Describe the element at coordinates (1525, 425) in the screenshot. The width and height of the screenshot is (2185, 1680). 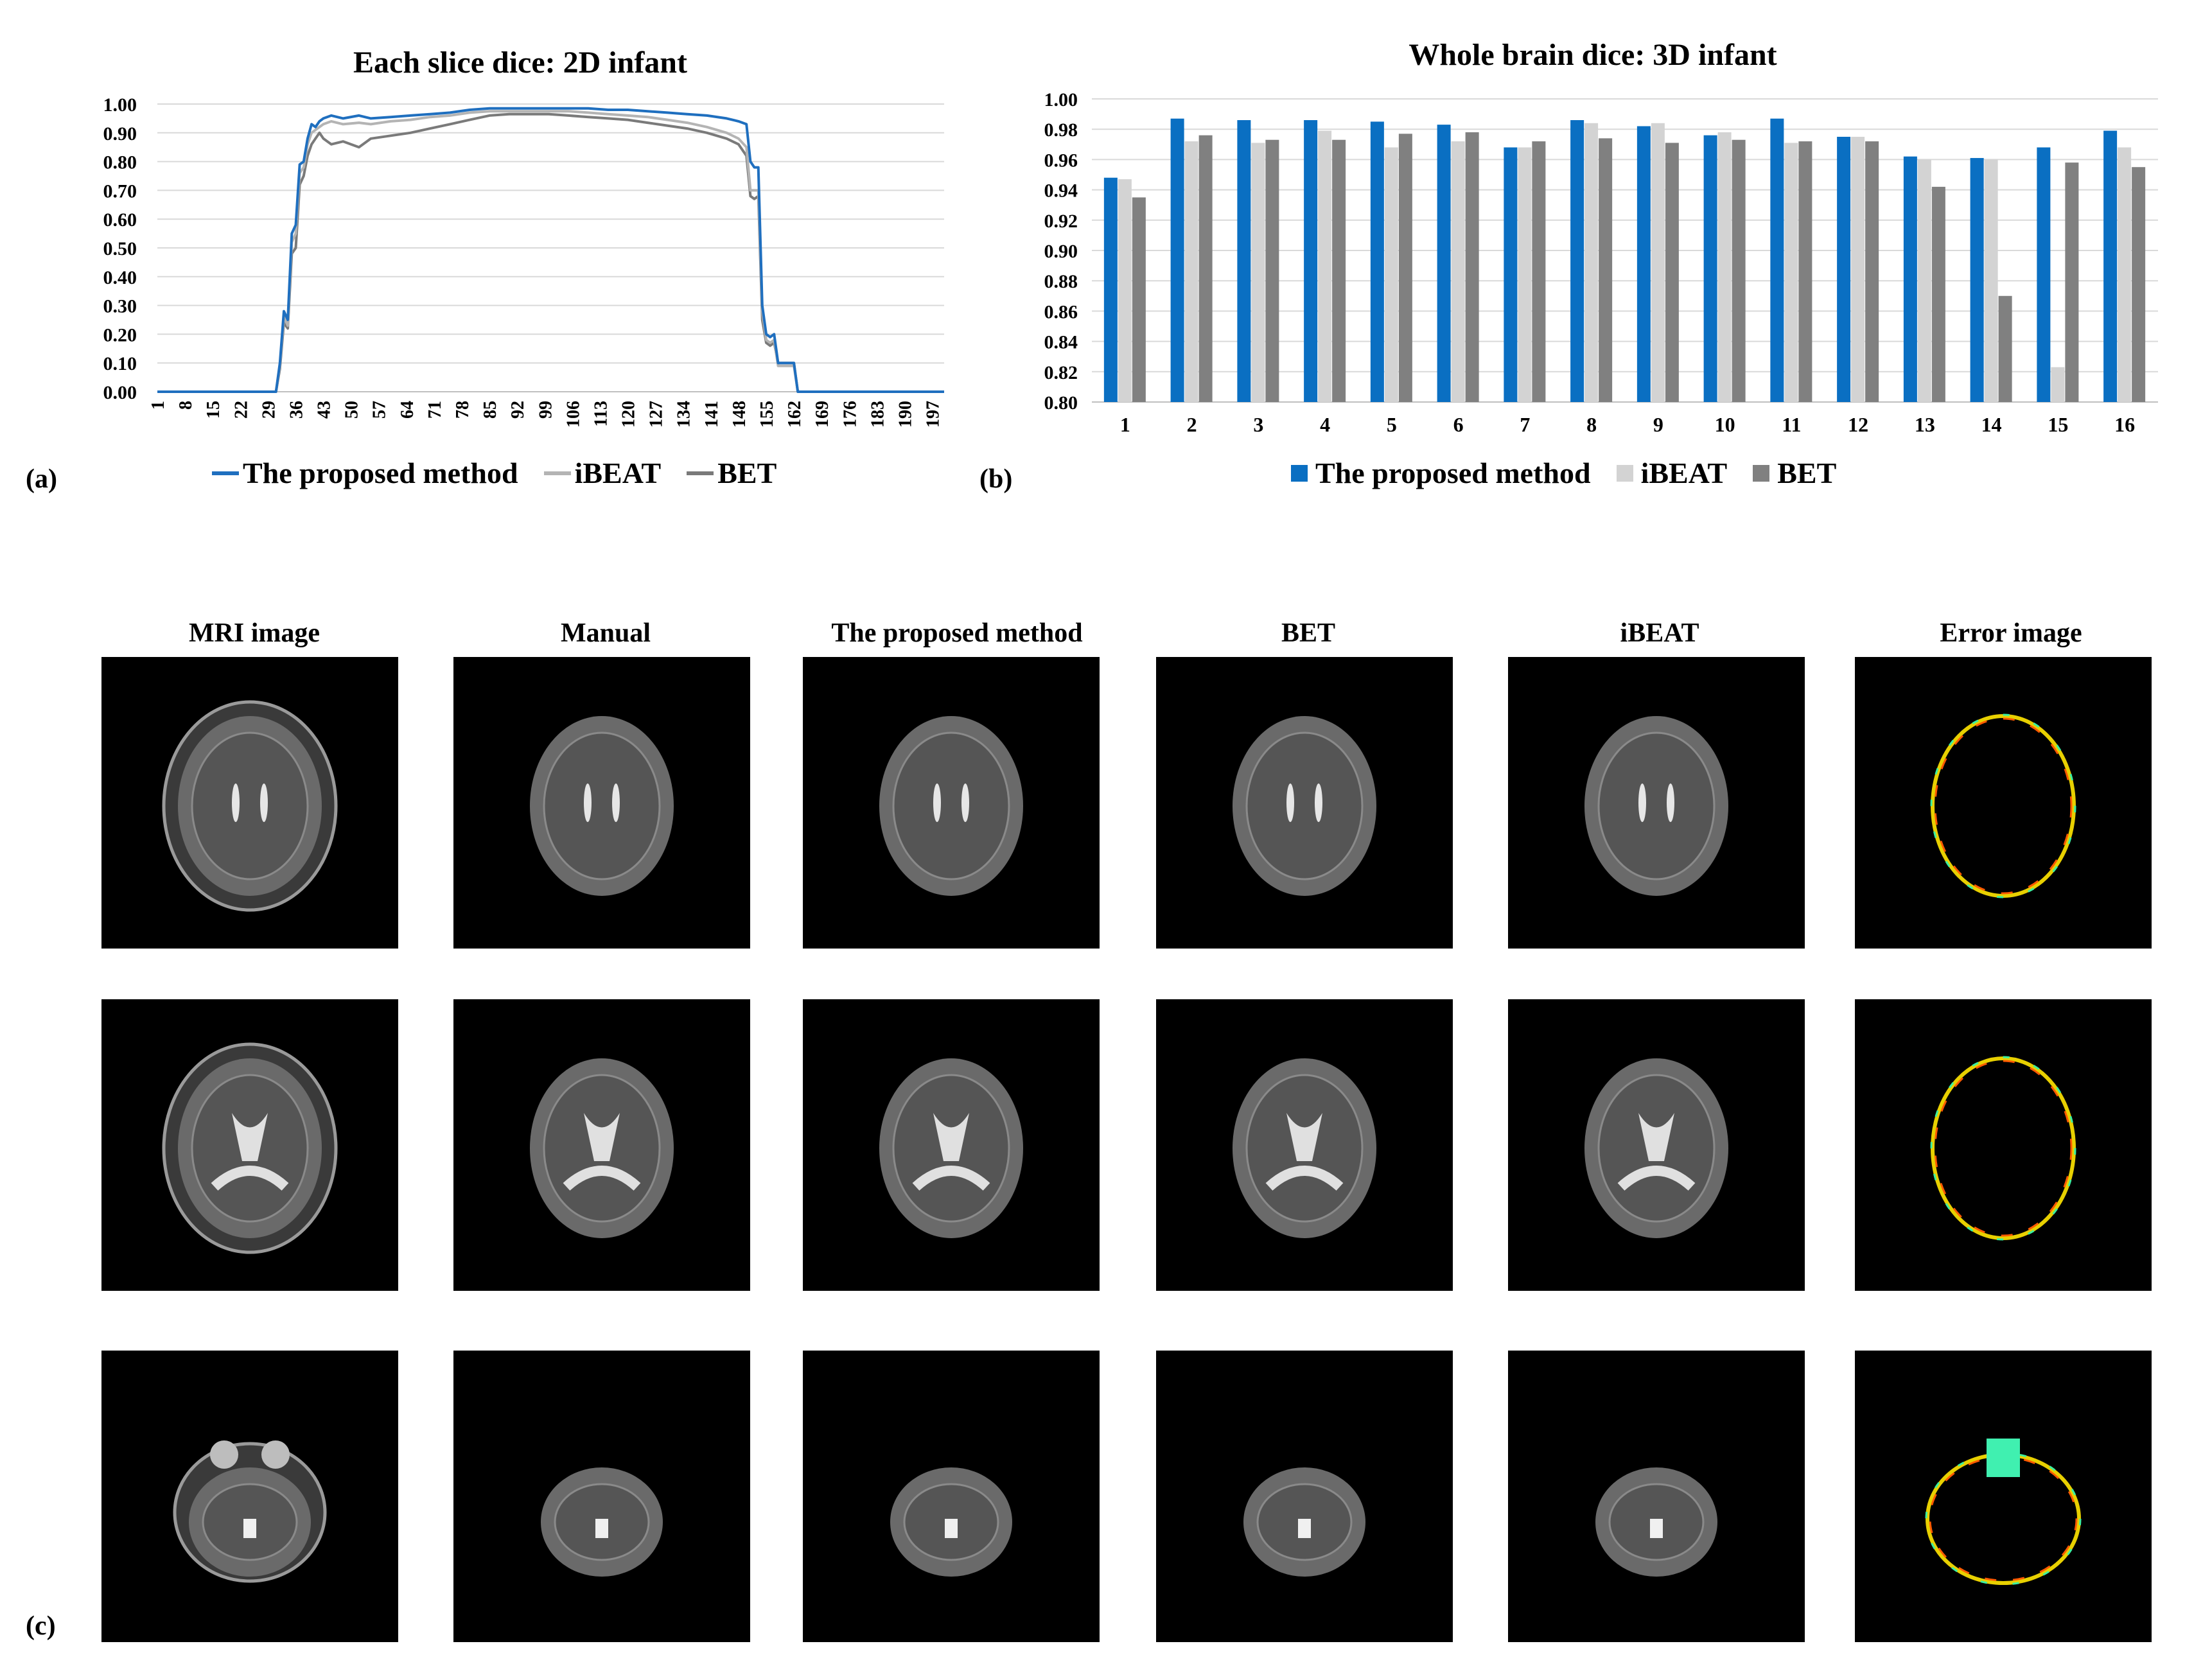
I see `x-tick-b-7: 7` at that location.